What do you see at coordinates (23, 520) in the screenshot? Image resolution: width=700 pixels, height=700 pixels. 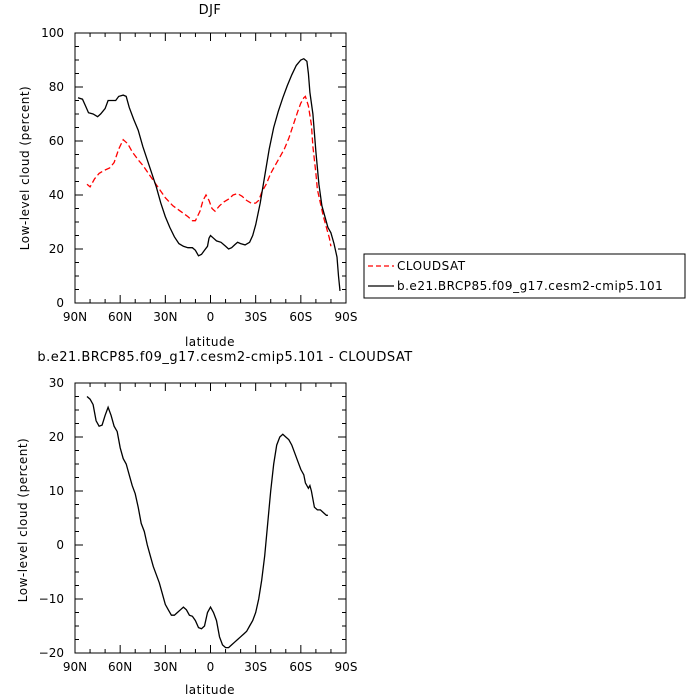 I see `lower-y-axis-label: Low-level cloud (percent)` at bounding box center [23, 520].